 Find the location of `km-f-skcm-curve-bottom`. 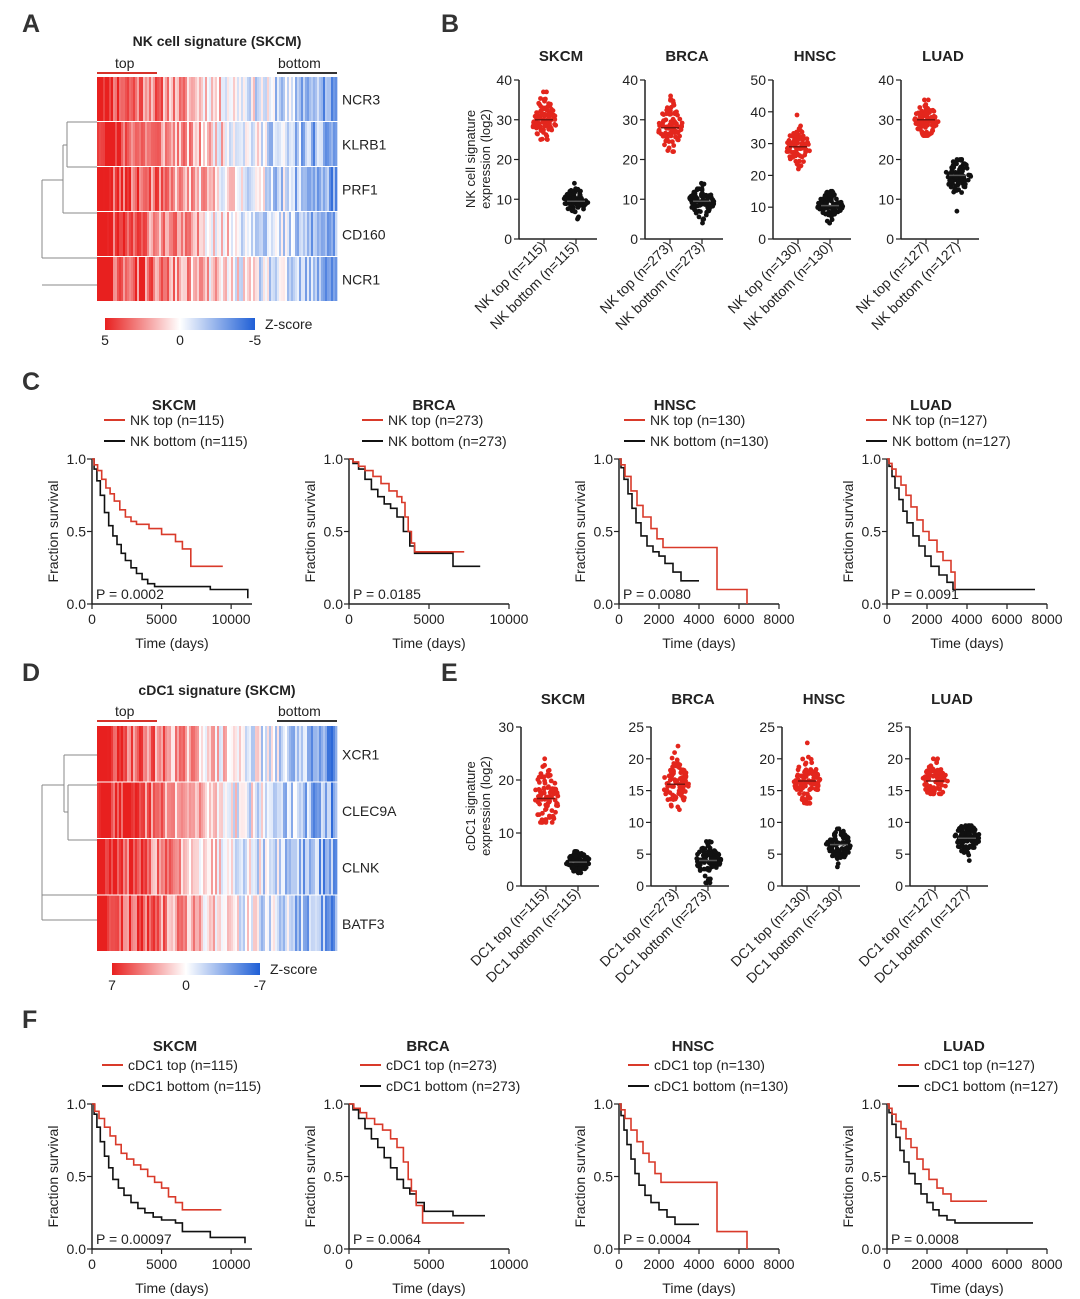

km-f-skcm-curve-bottom is located at coordinates (169, 1173).